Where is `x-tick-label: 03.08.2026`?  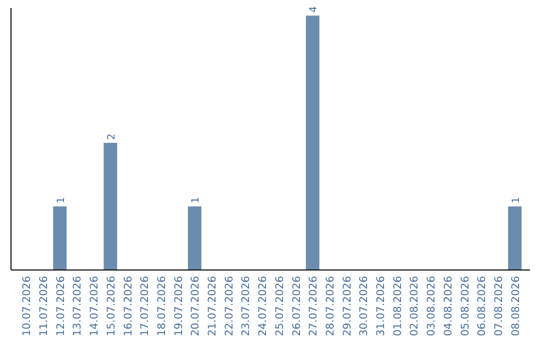 x-tick-label: 03.08.2026 is located at coordinates (432, 306).